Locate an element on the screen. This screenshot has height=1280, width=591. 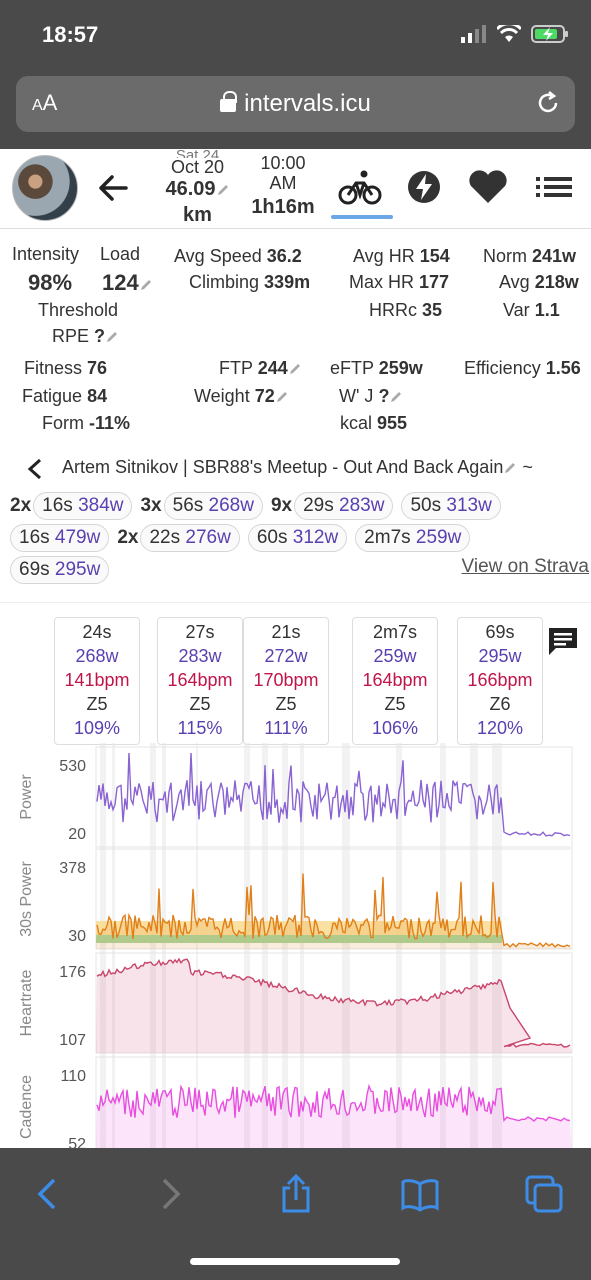
tab-bolt-icon is located at coordinates (424, 187).